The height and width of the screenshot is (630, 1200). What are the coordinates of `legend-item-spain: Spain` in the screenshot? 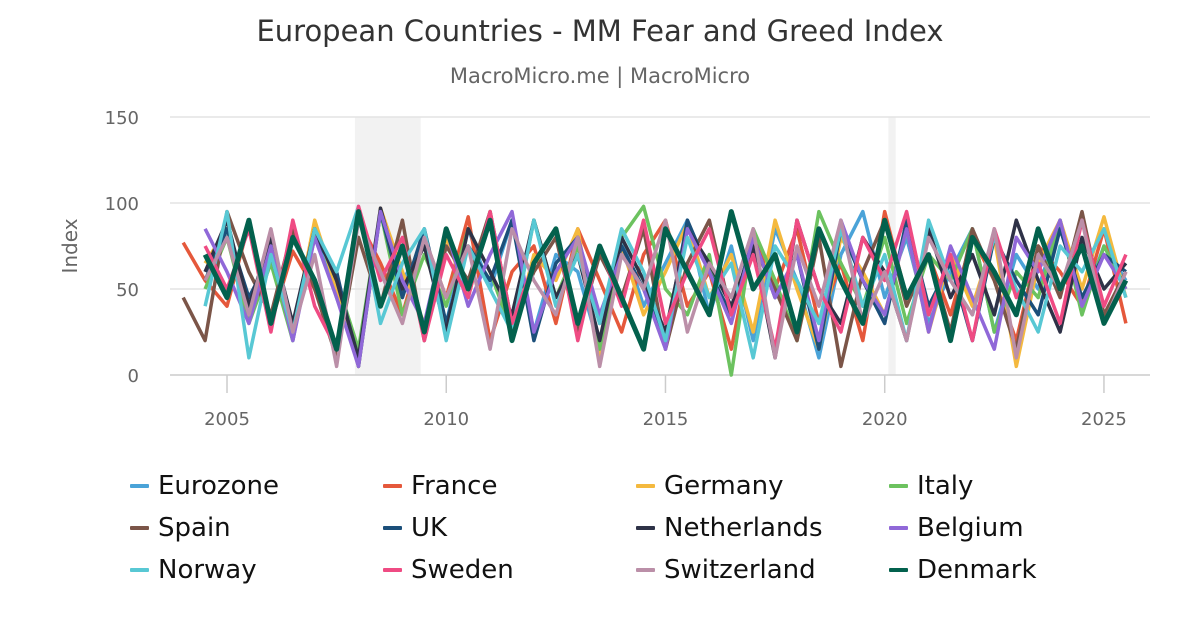 It's located at (180, 528).